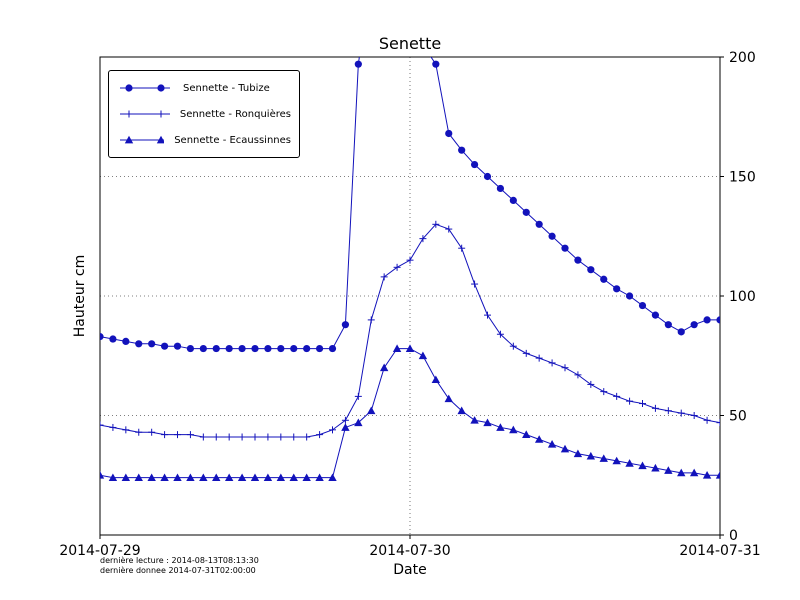 Image resolution: width=800 pixels, height=600 pixels. Describe the element at coordinates (742, 297) in the screenshot. I see `y-tick-label: 100` at that location.